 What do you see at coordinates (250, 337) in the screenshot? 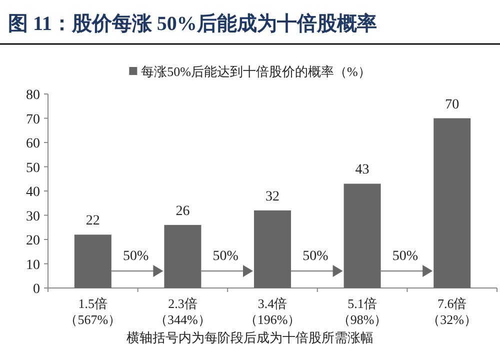
I see `text: 横轴括号内为每阶段后成为十倍股所需涨幅` at bounding box center [250, 337].